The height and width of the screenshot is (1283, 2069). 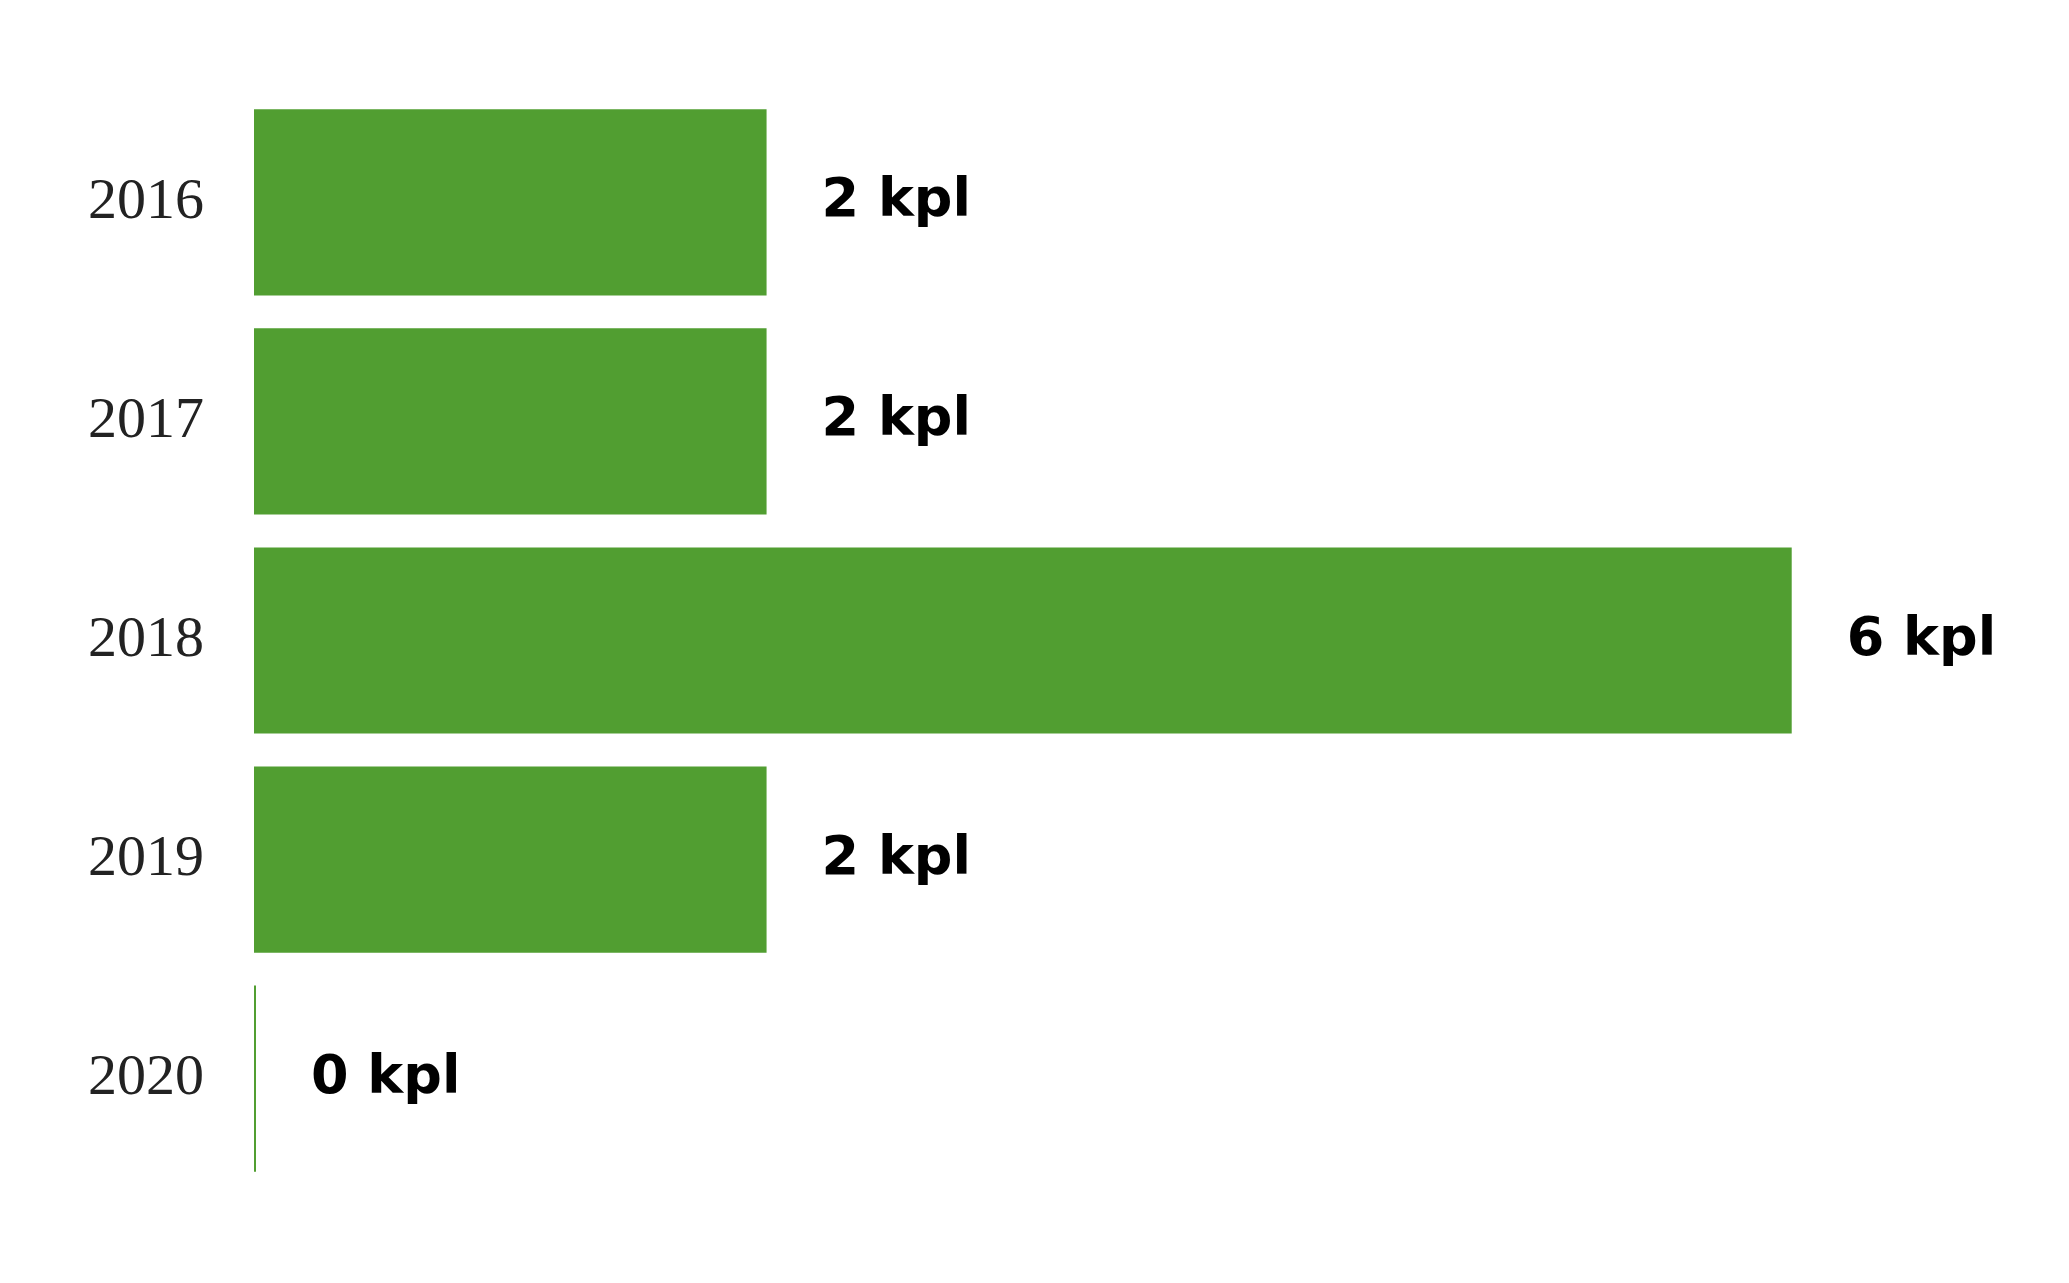 I want to click on y-tick-label: 2020, so click(x=146, y=1074).